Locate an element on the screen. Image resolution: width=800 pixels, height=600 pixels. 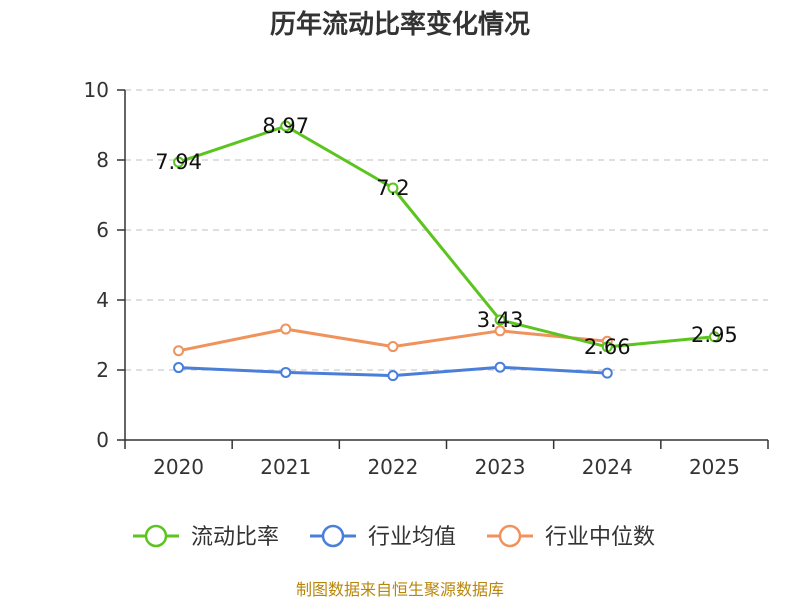
data-label: 2.66 is located at coordinates (607, 347).